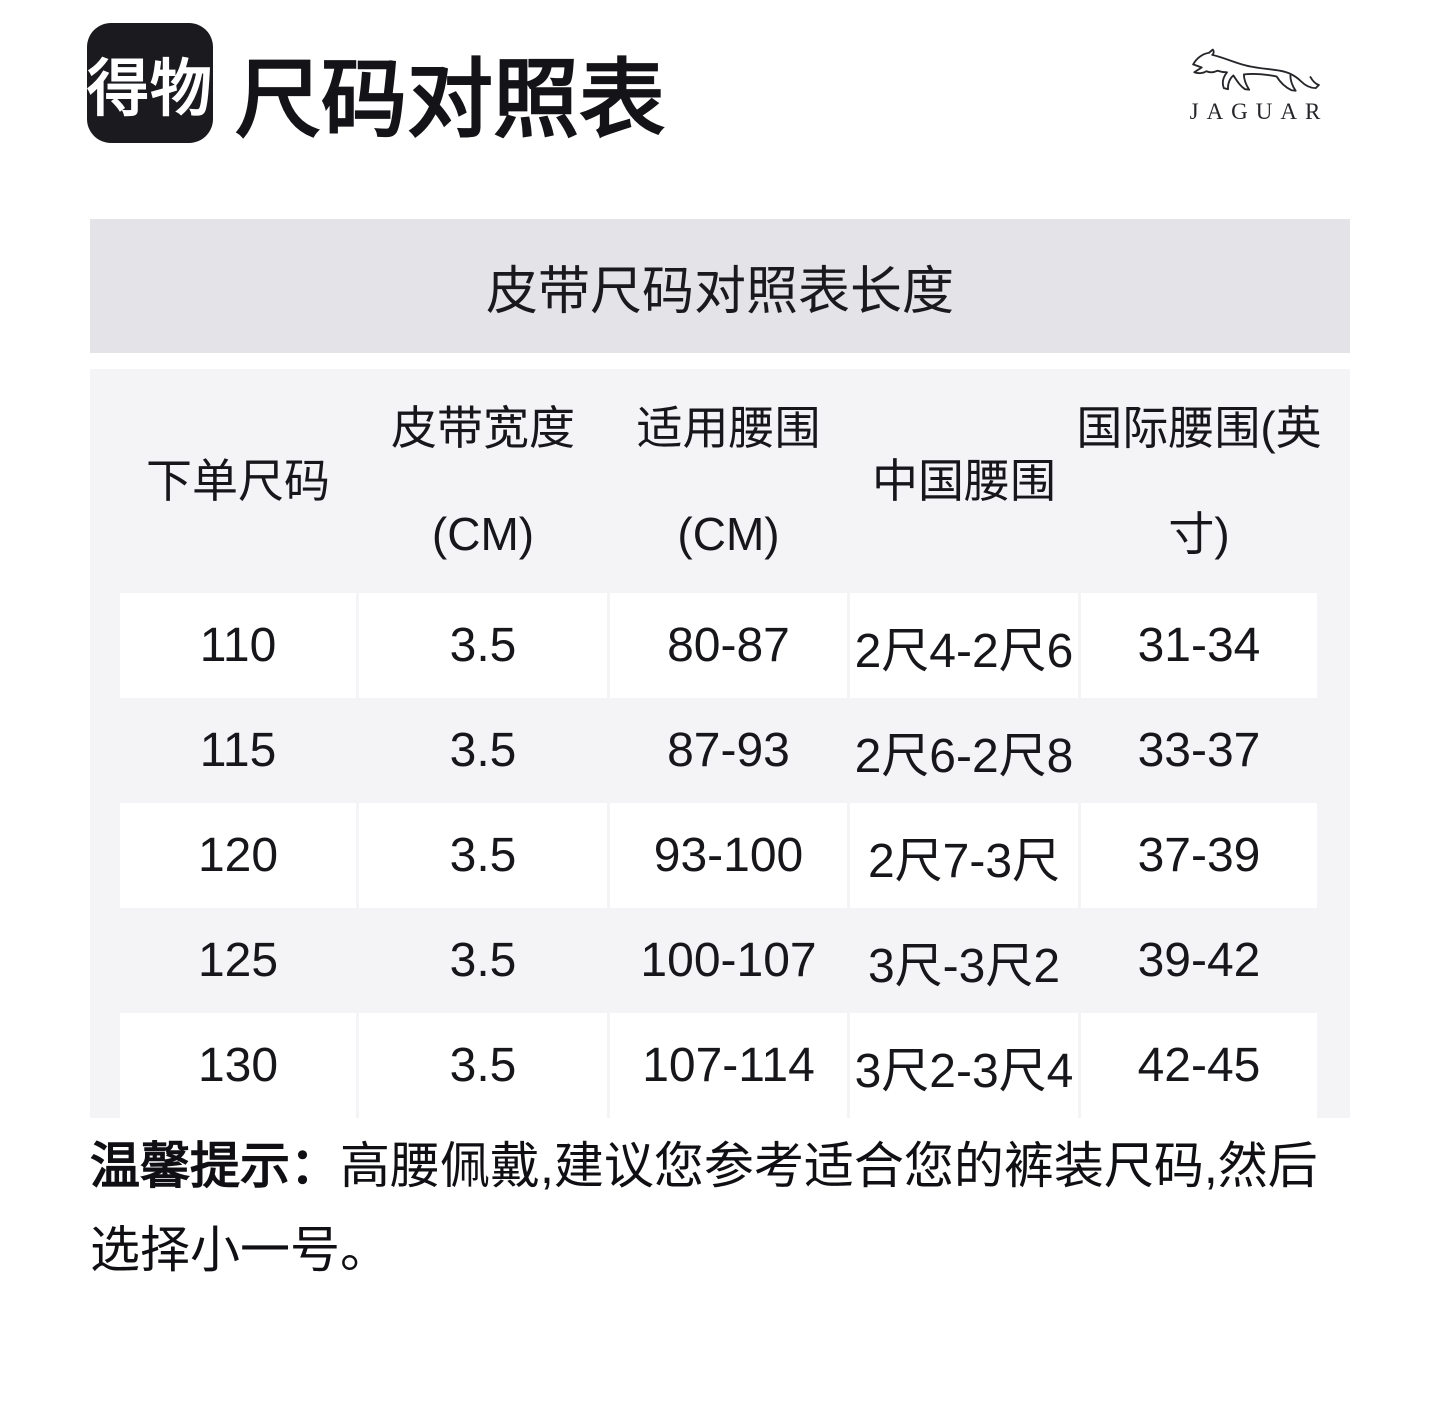 The image size is (1440, 1416). What do you see at coordinates (1199, 481) in the screenshot?
I see `header-cell-intl-waist: 国际腰围(英 寸)` at bounding box center [1199, 481].